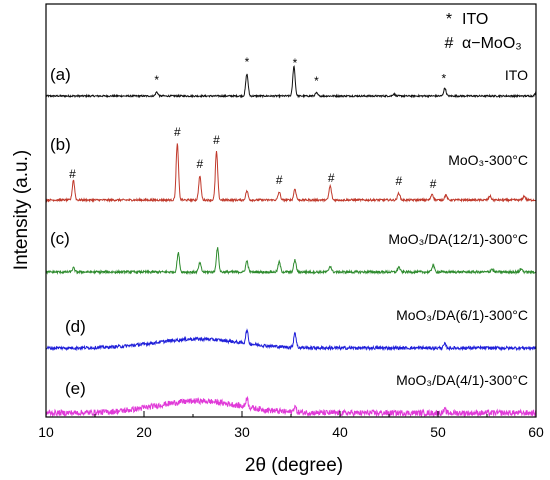  I want to click on legend-label: α−MoO₃, so click(492, 43).